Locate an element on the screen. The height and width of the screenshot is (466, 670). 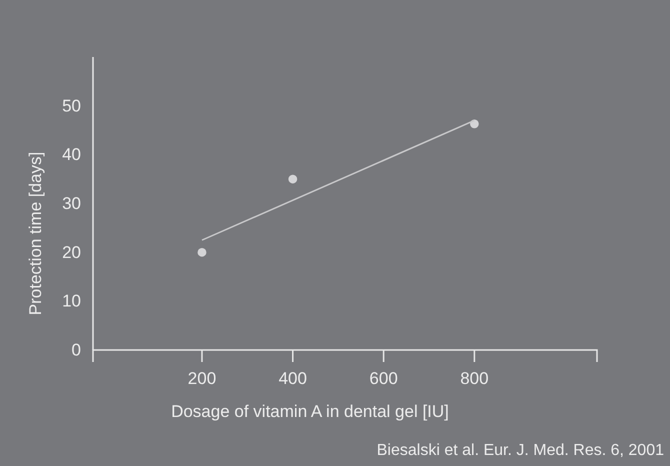
y-tick-label: 10 is located at coordinates (71, 301).